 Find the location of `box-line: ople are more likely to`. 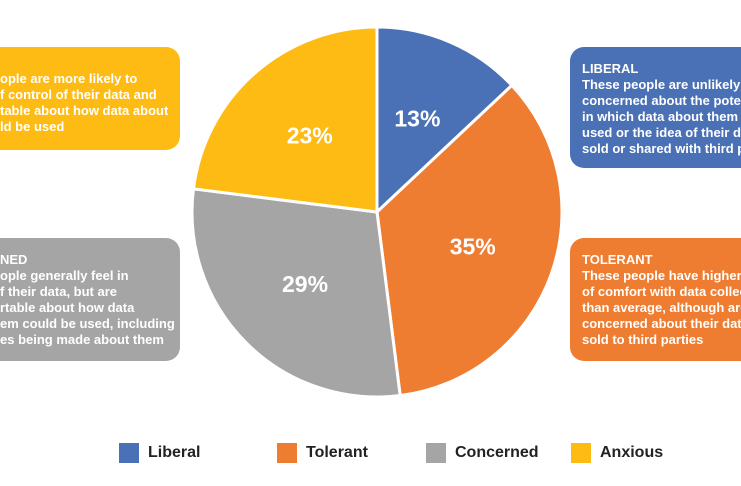

box-line: ople are more likely to is located at coordinates (69, 78).